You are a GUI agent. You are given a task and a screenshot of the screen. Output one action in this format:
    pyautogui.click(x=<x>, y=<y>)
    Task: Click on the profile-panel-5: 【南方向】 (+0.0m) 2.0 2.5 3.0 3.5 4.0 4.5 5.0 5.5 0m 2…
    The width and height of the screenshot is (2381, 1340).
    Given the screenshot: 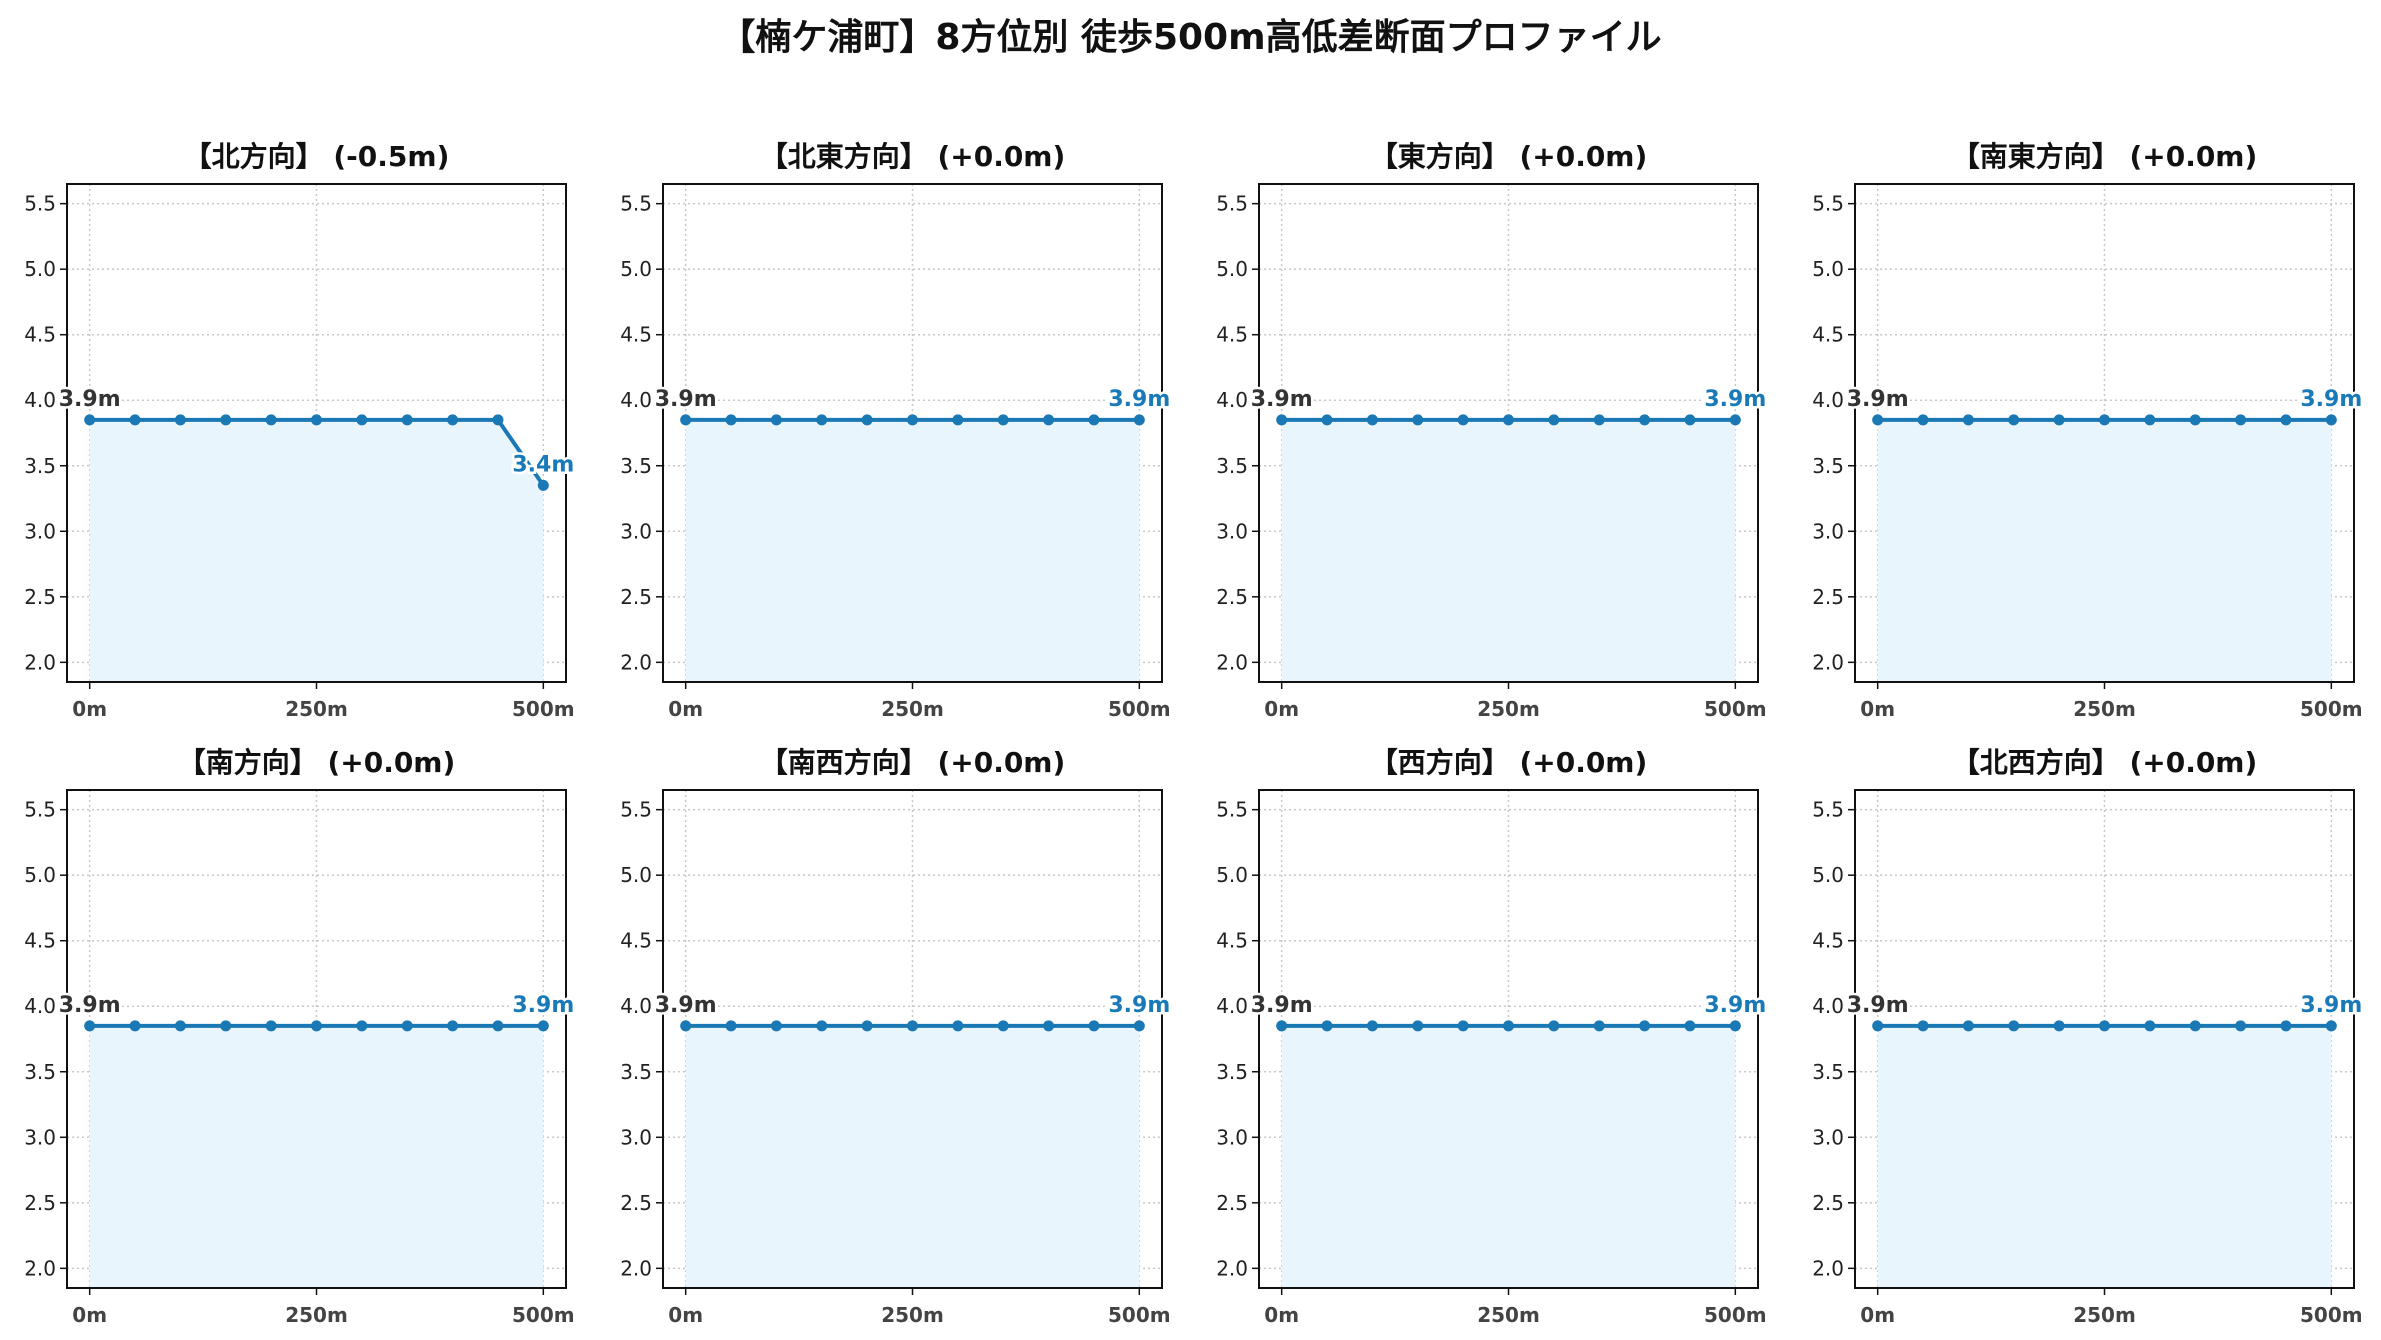 What is the action you would take?
    pyautogui.click(x=300, y=1036)
    